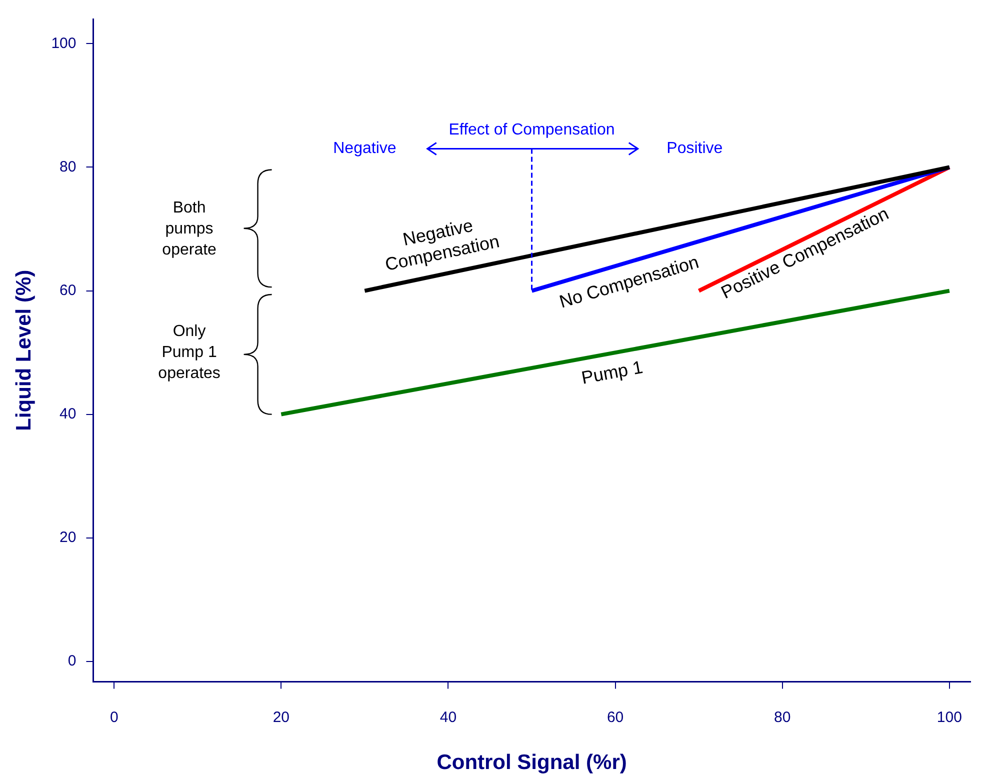 The image size is (982, 780). I want to click on x-tick-label: 80, so click(782, 717).